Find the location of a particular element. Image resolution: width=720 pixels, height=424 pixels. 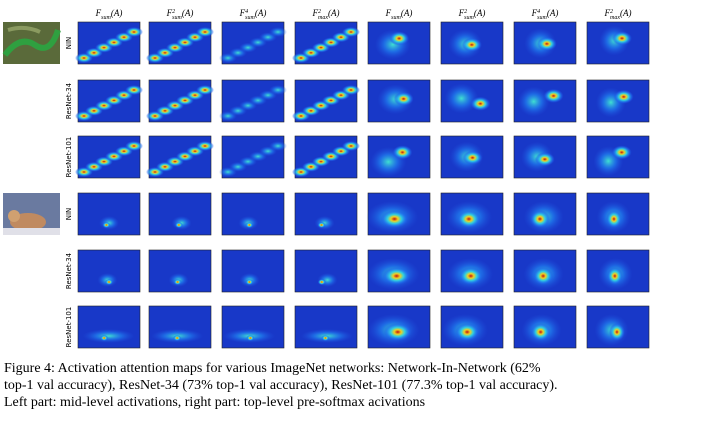

snake-photo is located at coordinates (31, 43).